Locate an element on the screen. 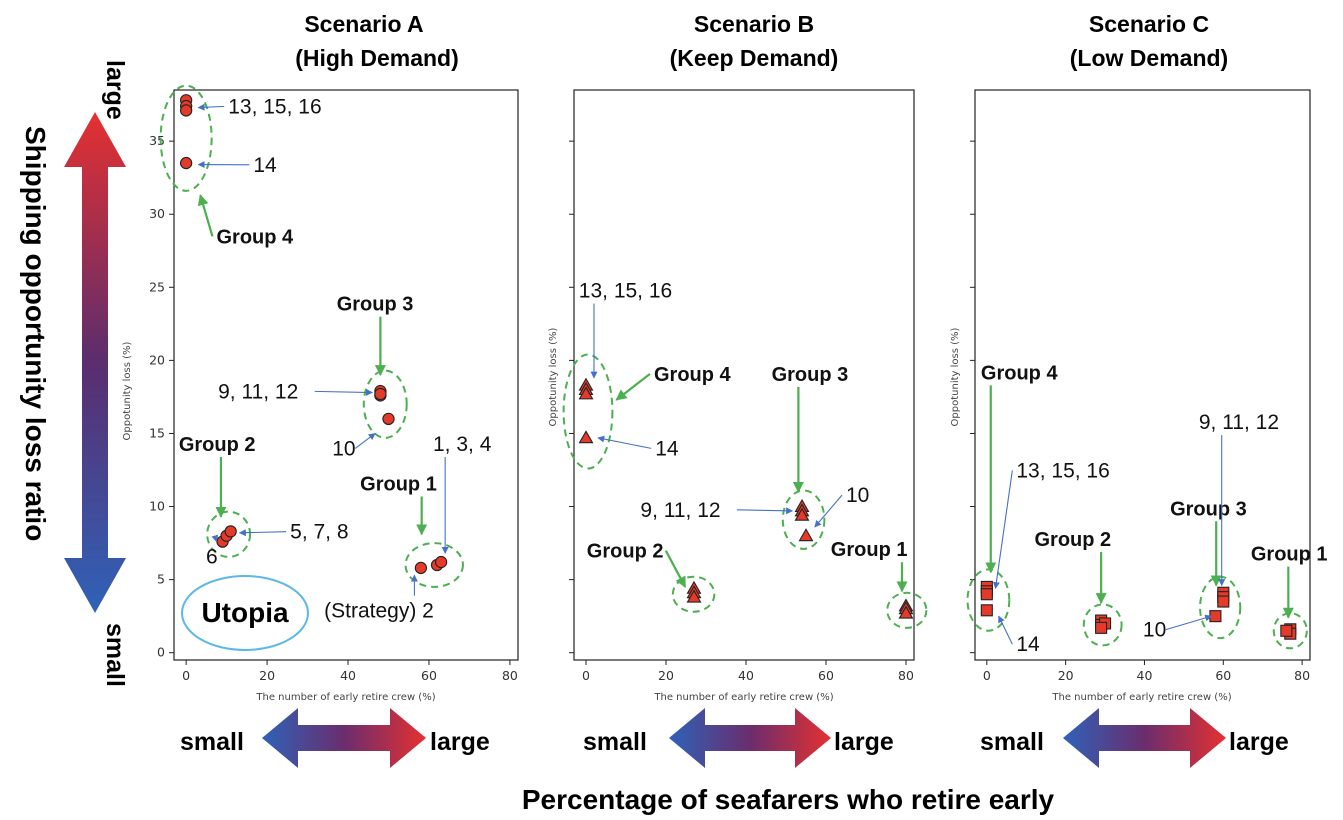 This screenshot has height=820, width=1343. x-small-label-b: small is located at coordinates (615, 742).